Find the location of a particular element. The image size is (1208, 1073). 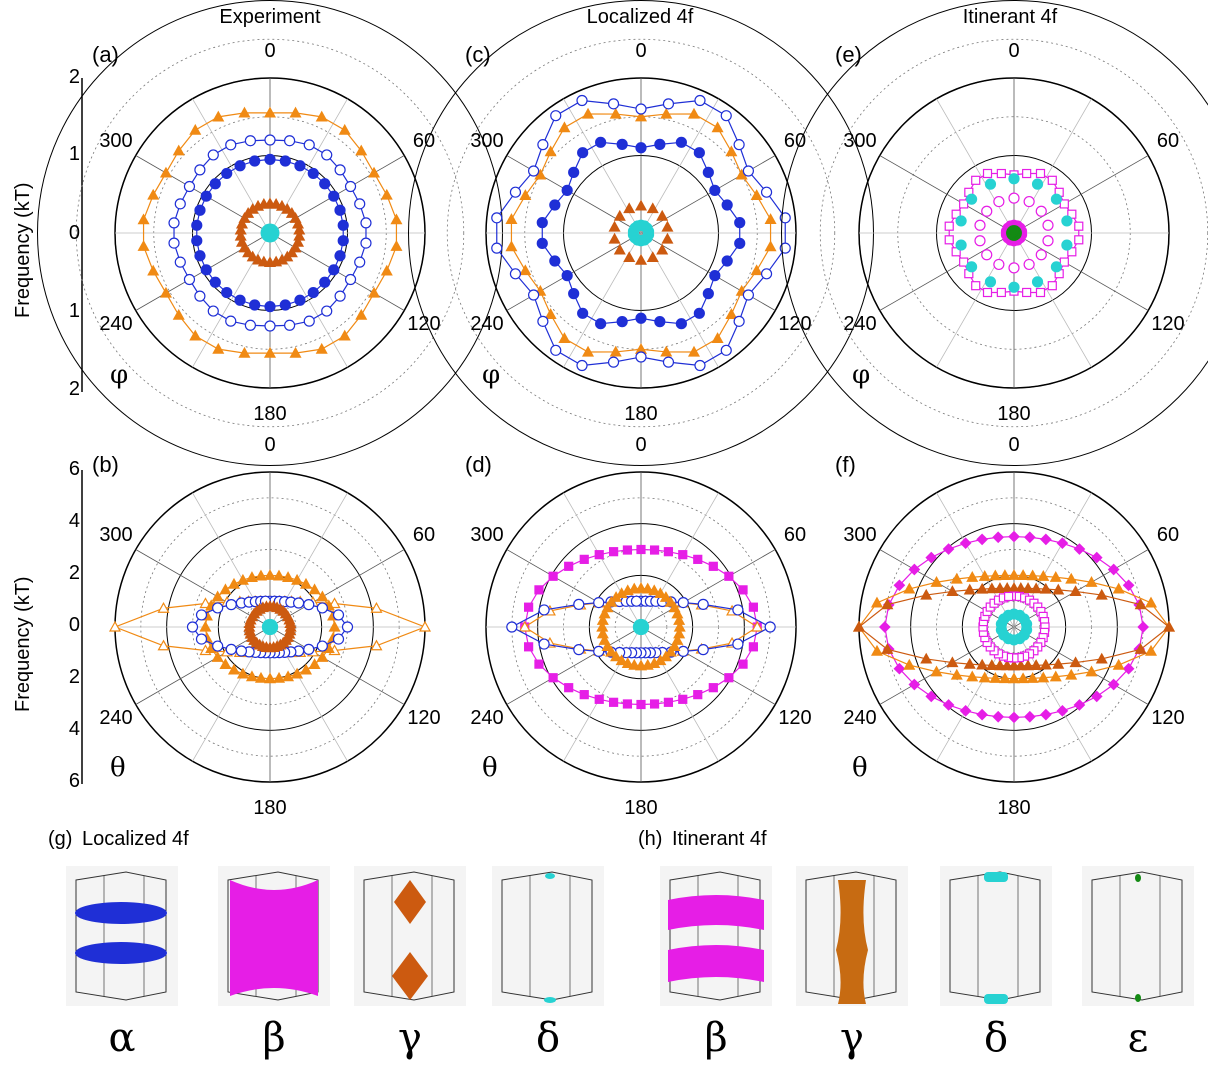

panel-letter-a: (a) is located at coordinates (105, 54).